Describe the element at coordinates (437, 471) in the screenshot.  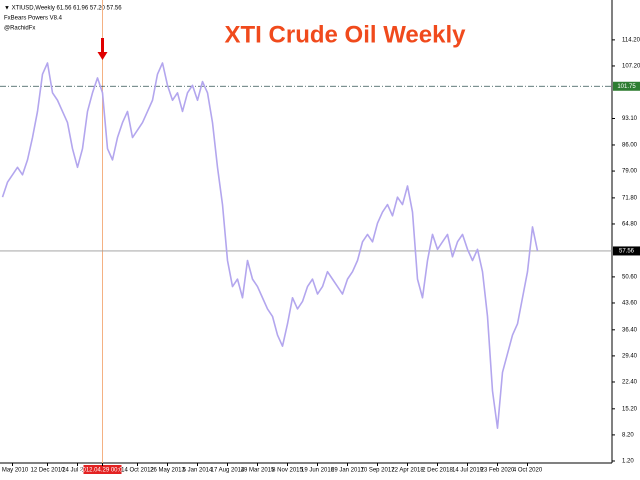
I see `x-tick-label: 2 Dec 2018` at that location.